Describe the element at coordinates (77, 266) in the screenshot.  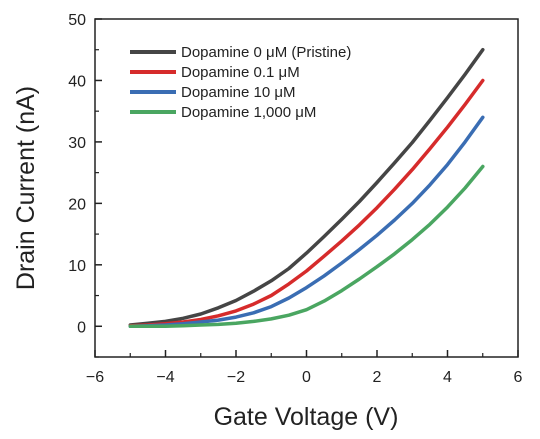
I see `y-tick-label: 10` at that location.